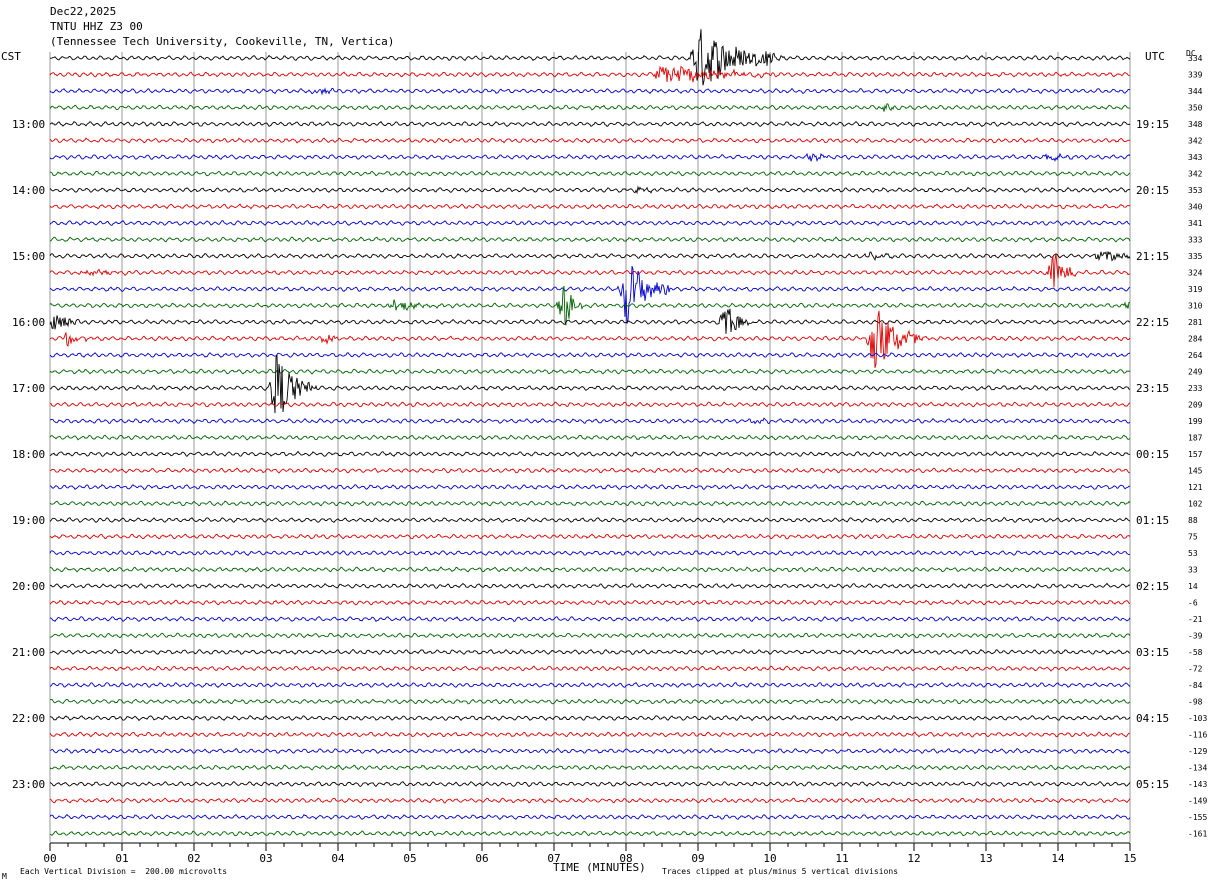  What do you see at coordinates (1197, 784) in the screenshot?
I see `trace-dc-label: -143` at bounding box center [1197, 784].